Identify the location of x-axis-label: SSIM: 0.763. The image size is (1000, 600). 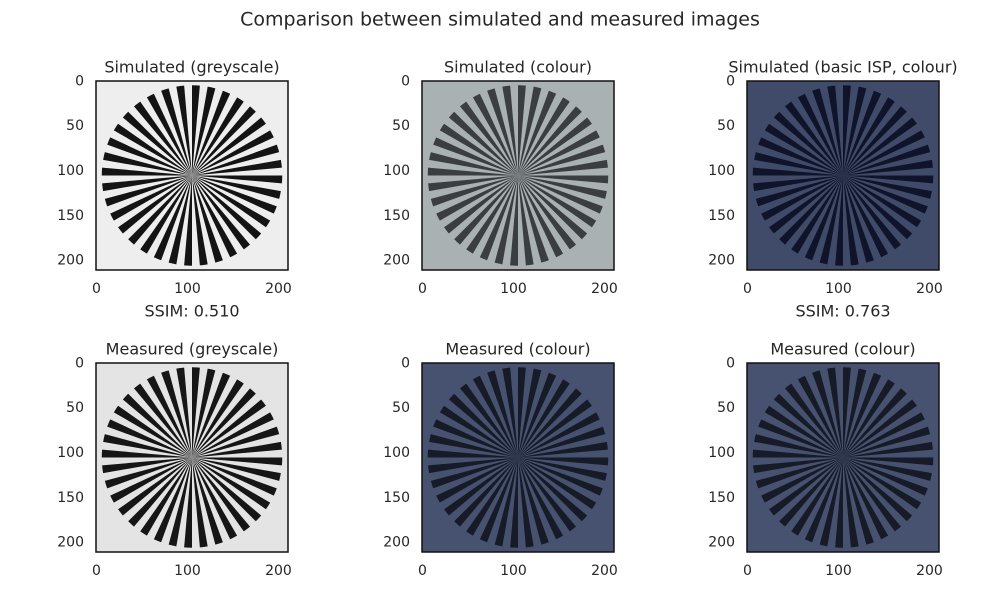
(842, 311).